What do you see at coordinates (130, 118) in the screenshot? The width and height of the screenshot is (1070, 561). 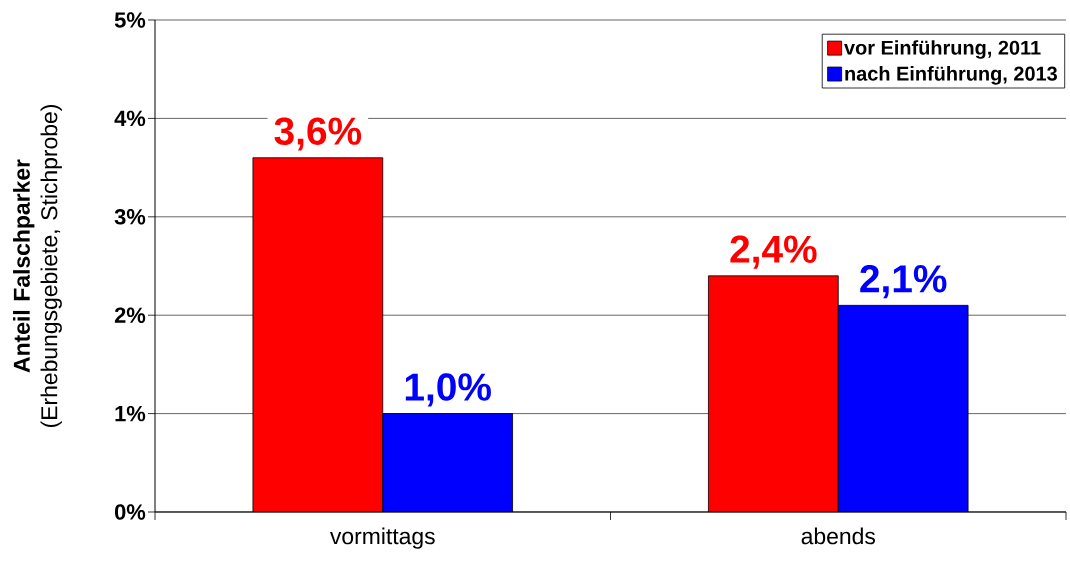 I see `y-tick-label: 4%` at bounding box center [130, 118].